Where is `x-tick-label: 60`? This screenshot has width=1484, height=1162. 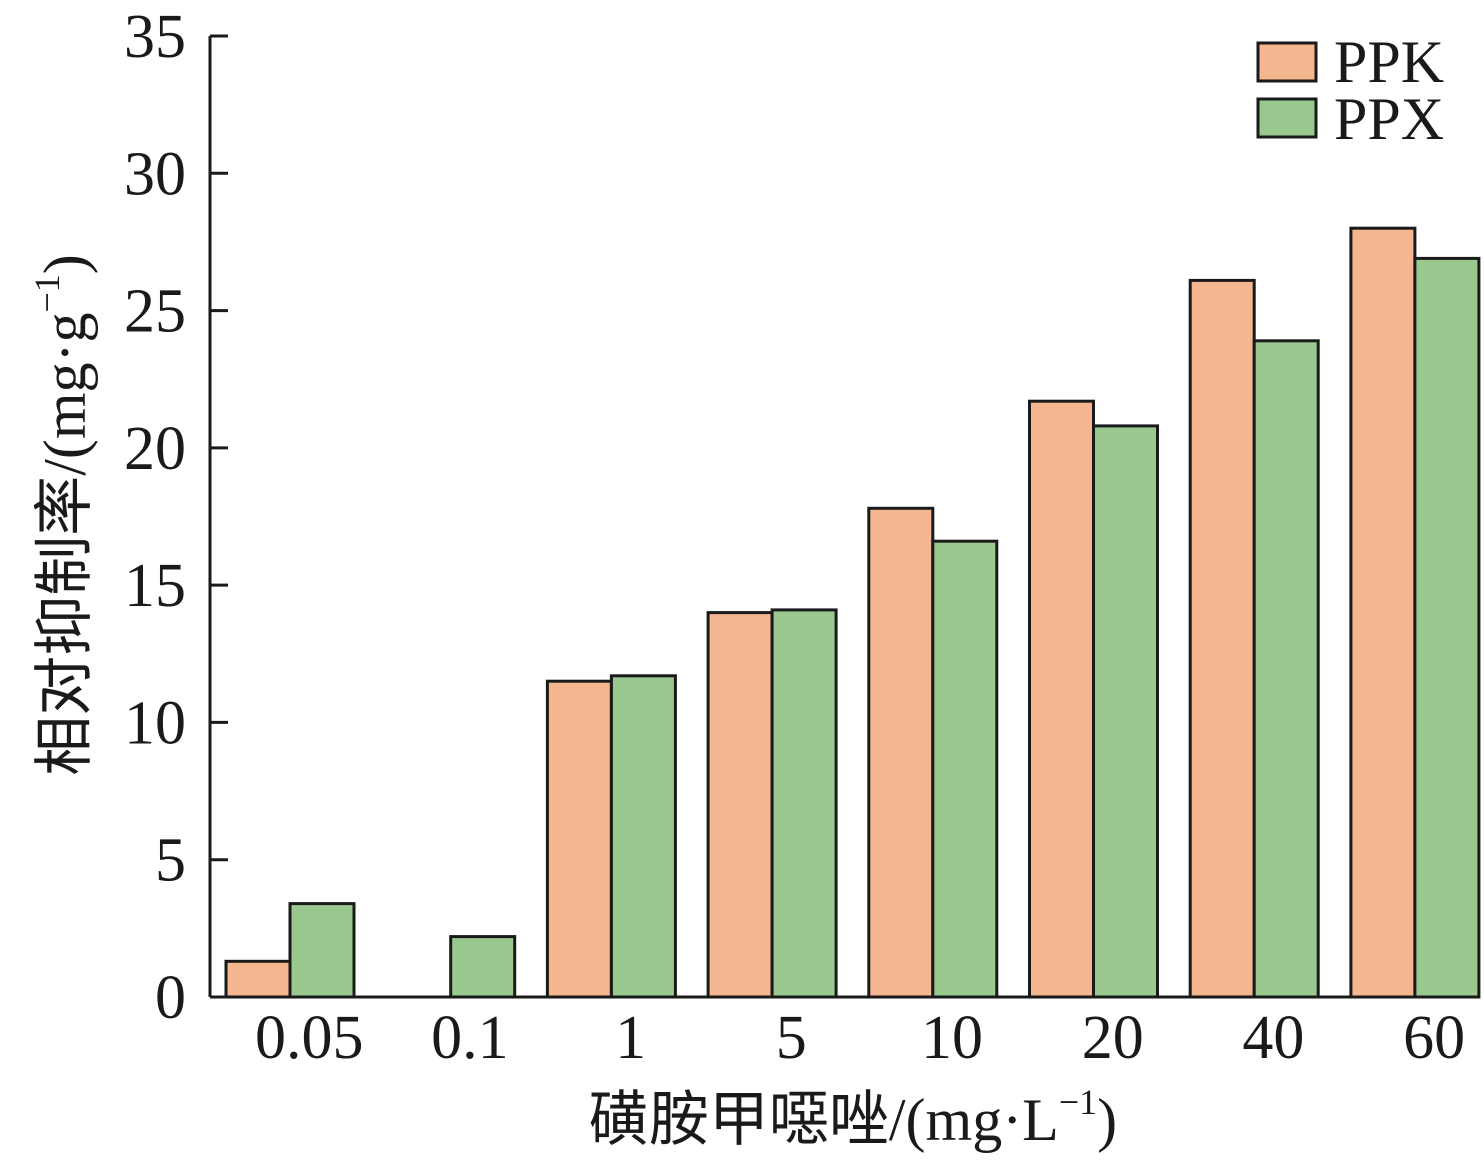 x-tick-label: 60 is located at coordinates (1434, 1038).